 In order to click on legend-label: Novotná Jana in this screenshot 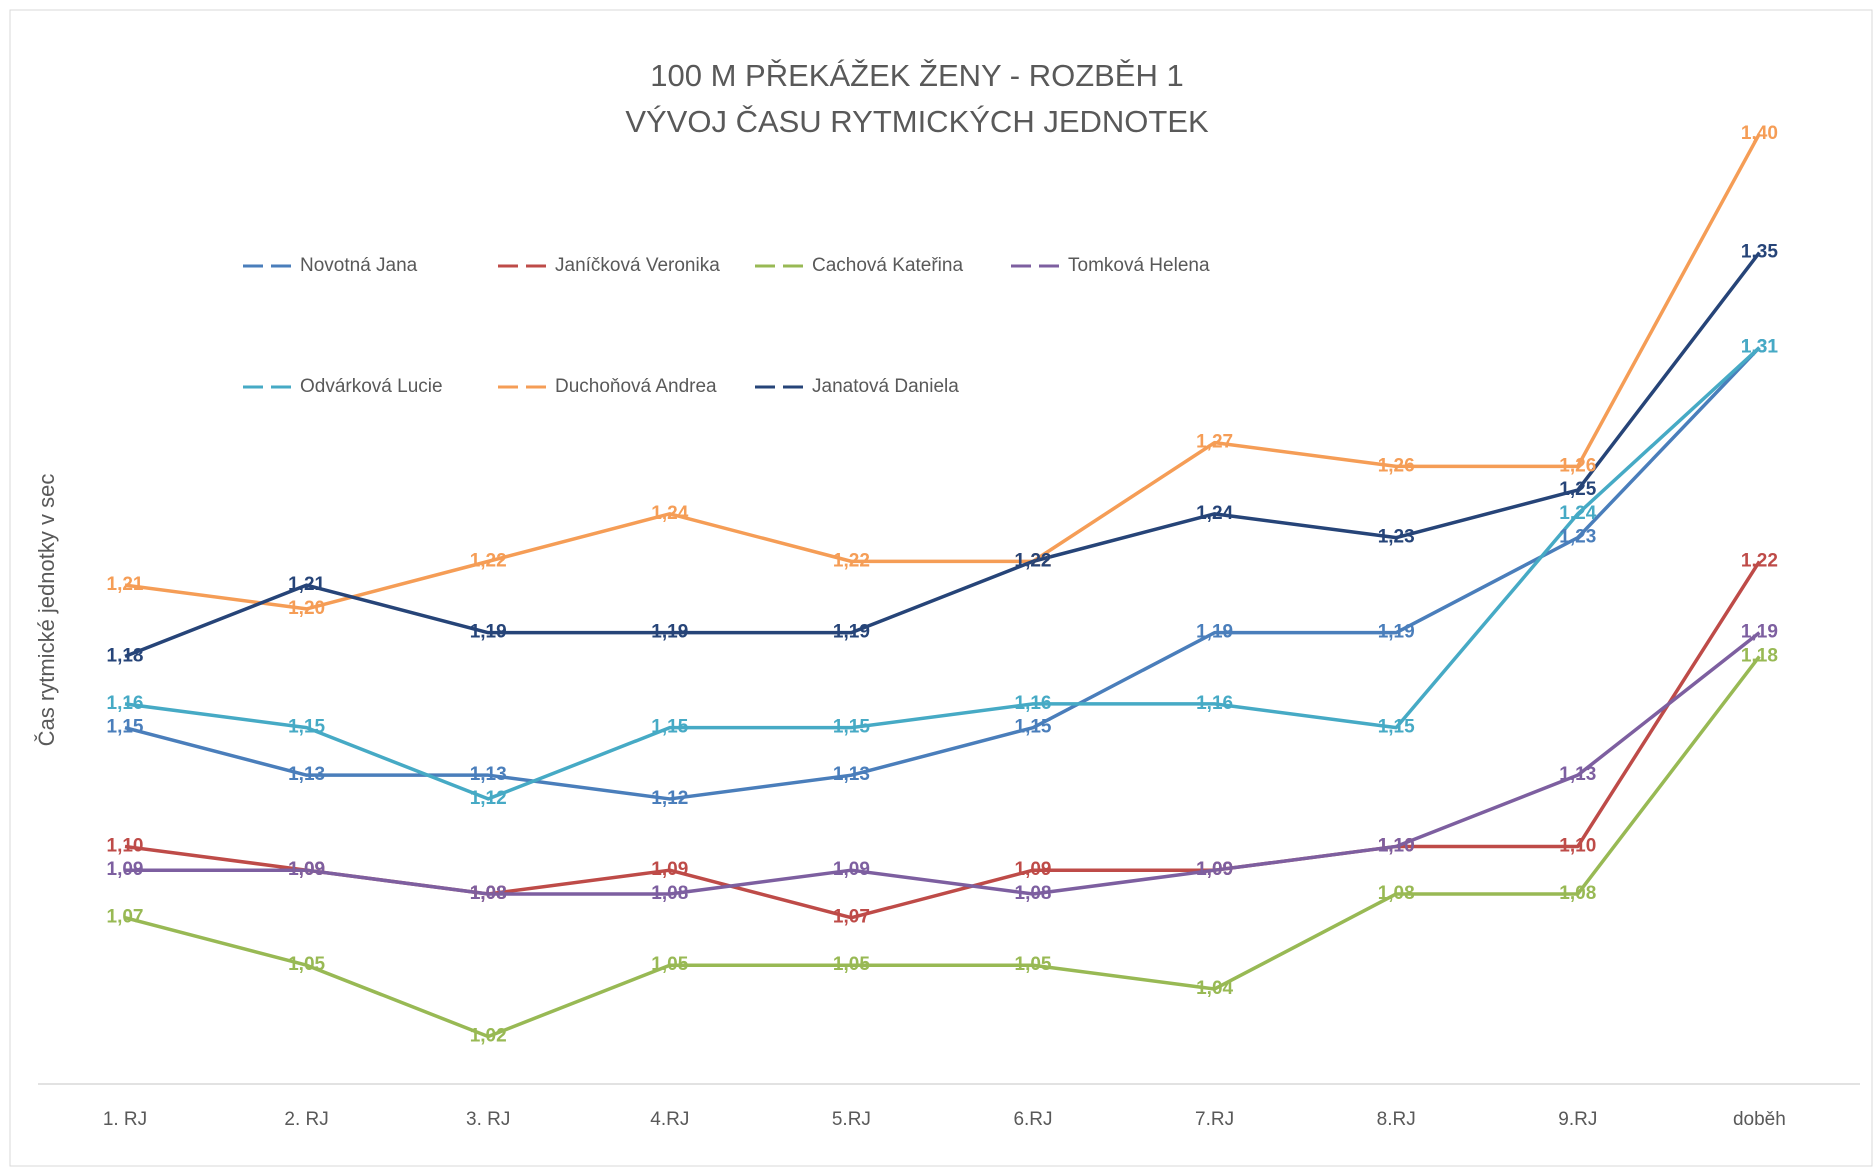, I will do `click(359, 265)`.